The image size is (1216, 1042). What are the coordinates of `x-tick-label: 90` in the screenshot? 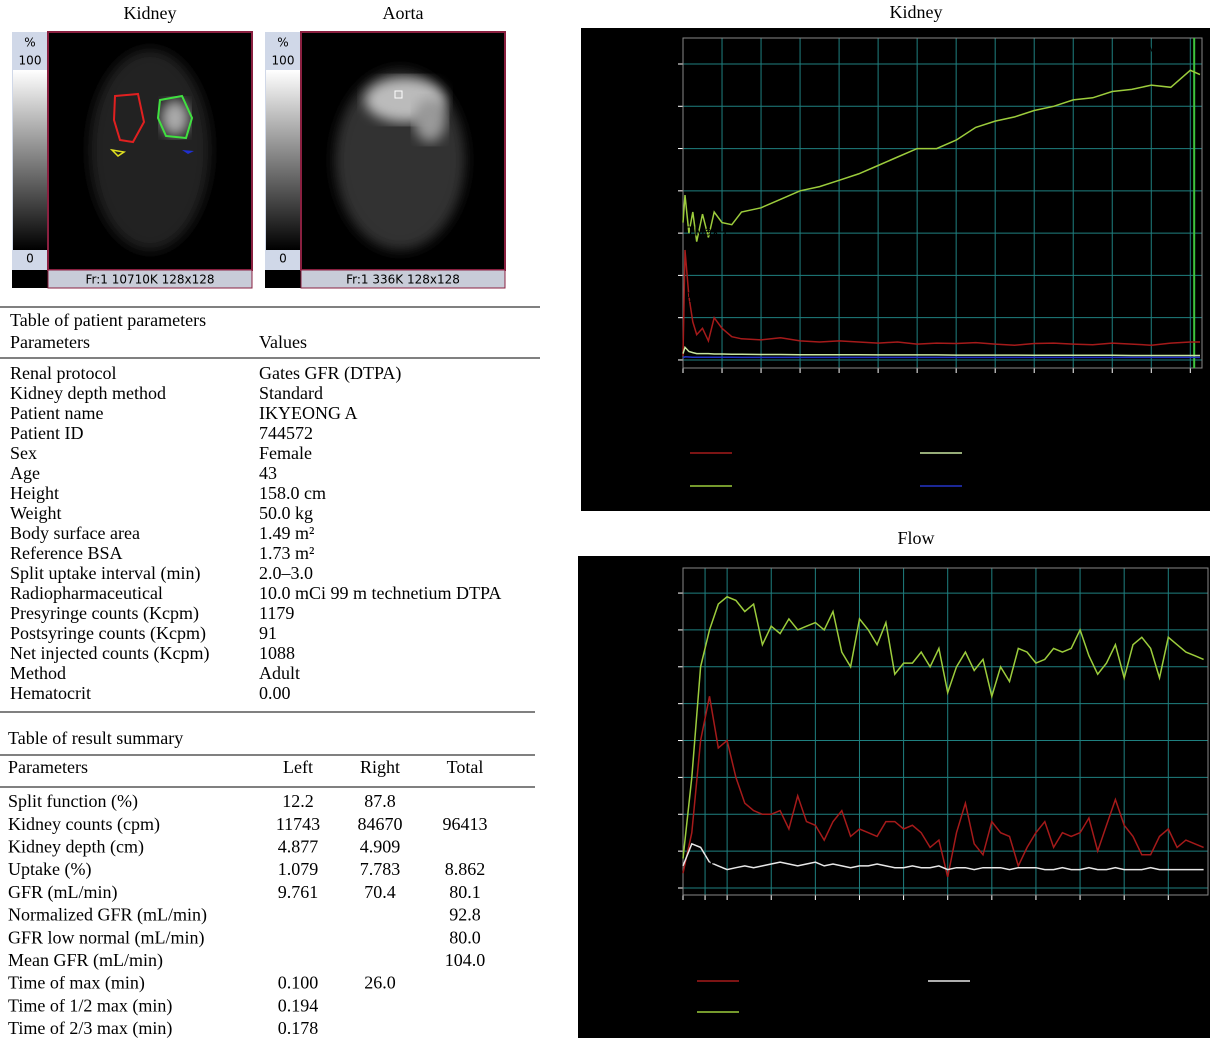 It's located at (1080, 913).